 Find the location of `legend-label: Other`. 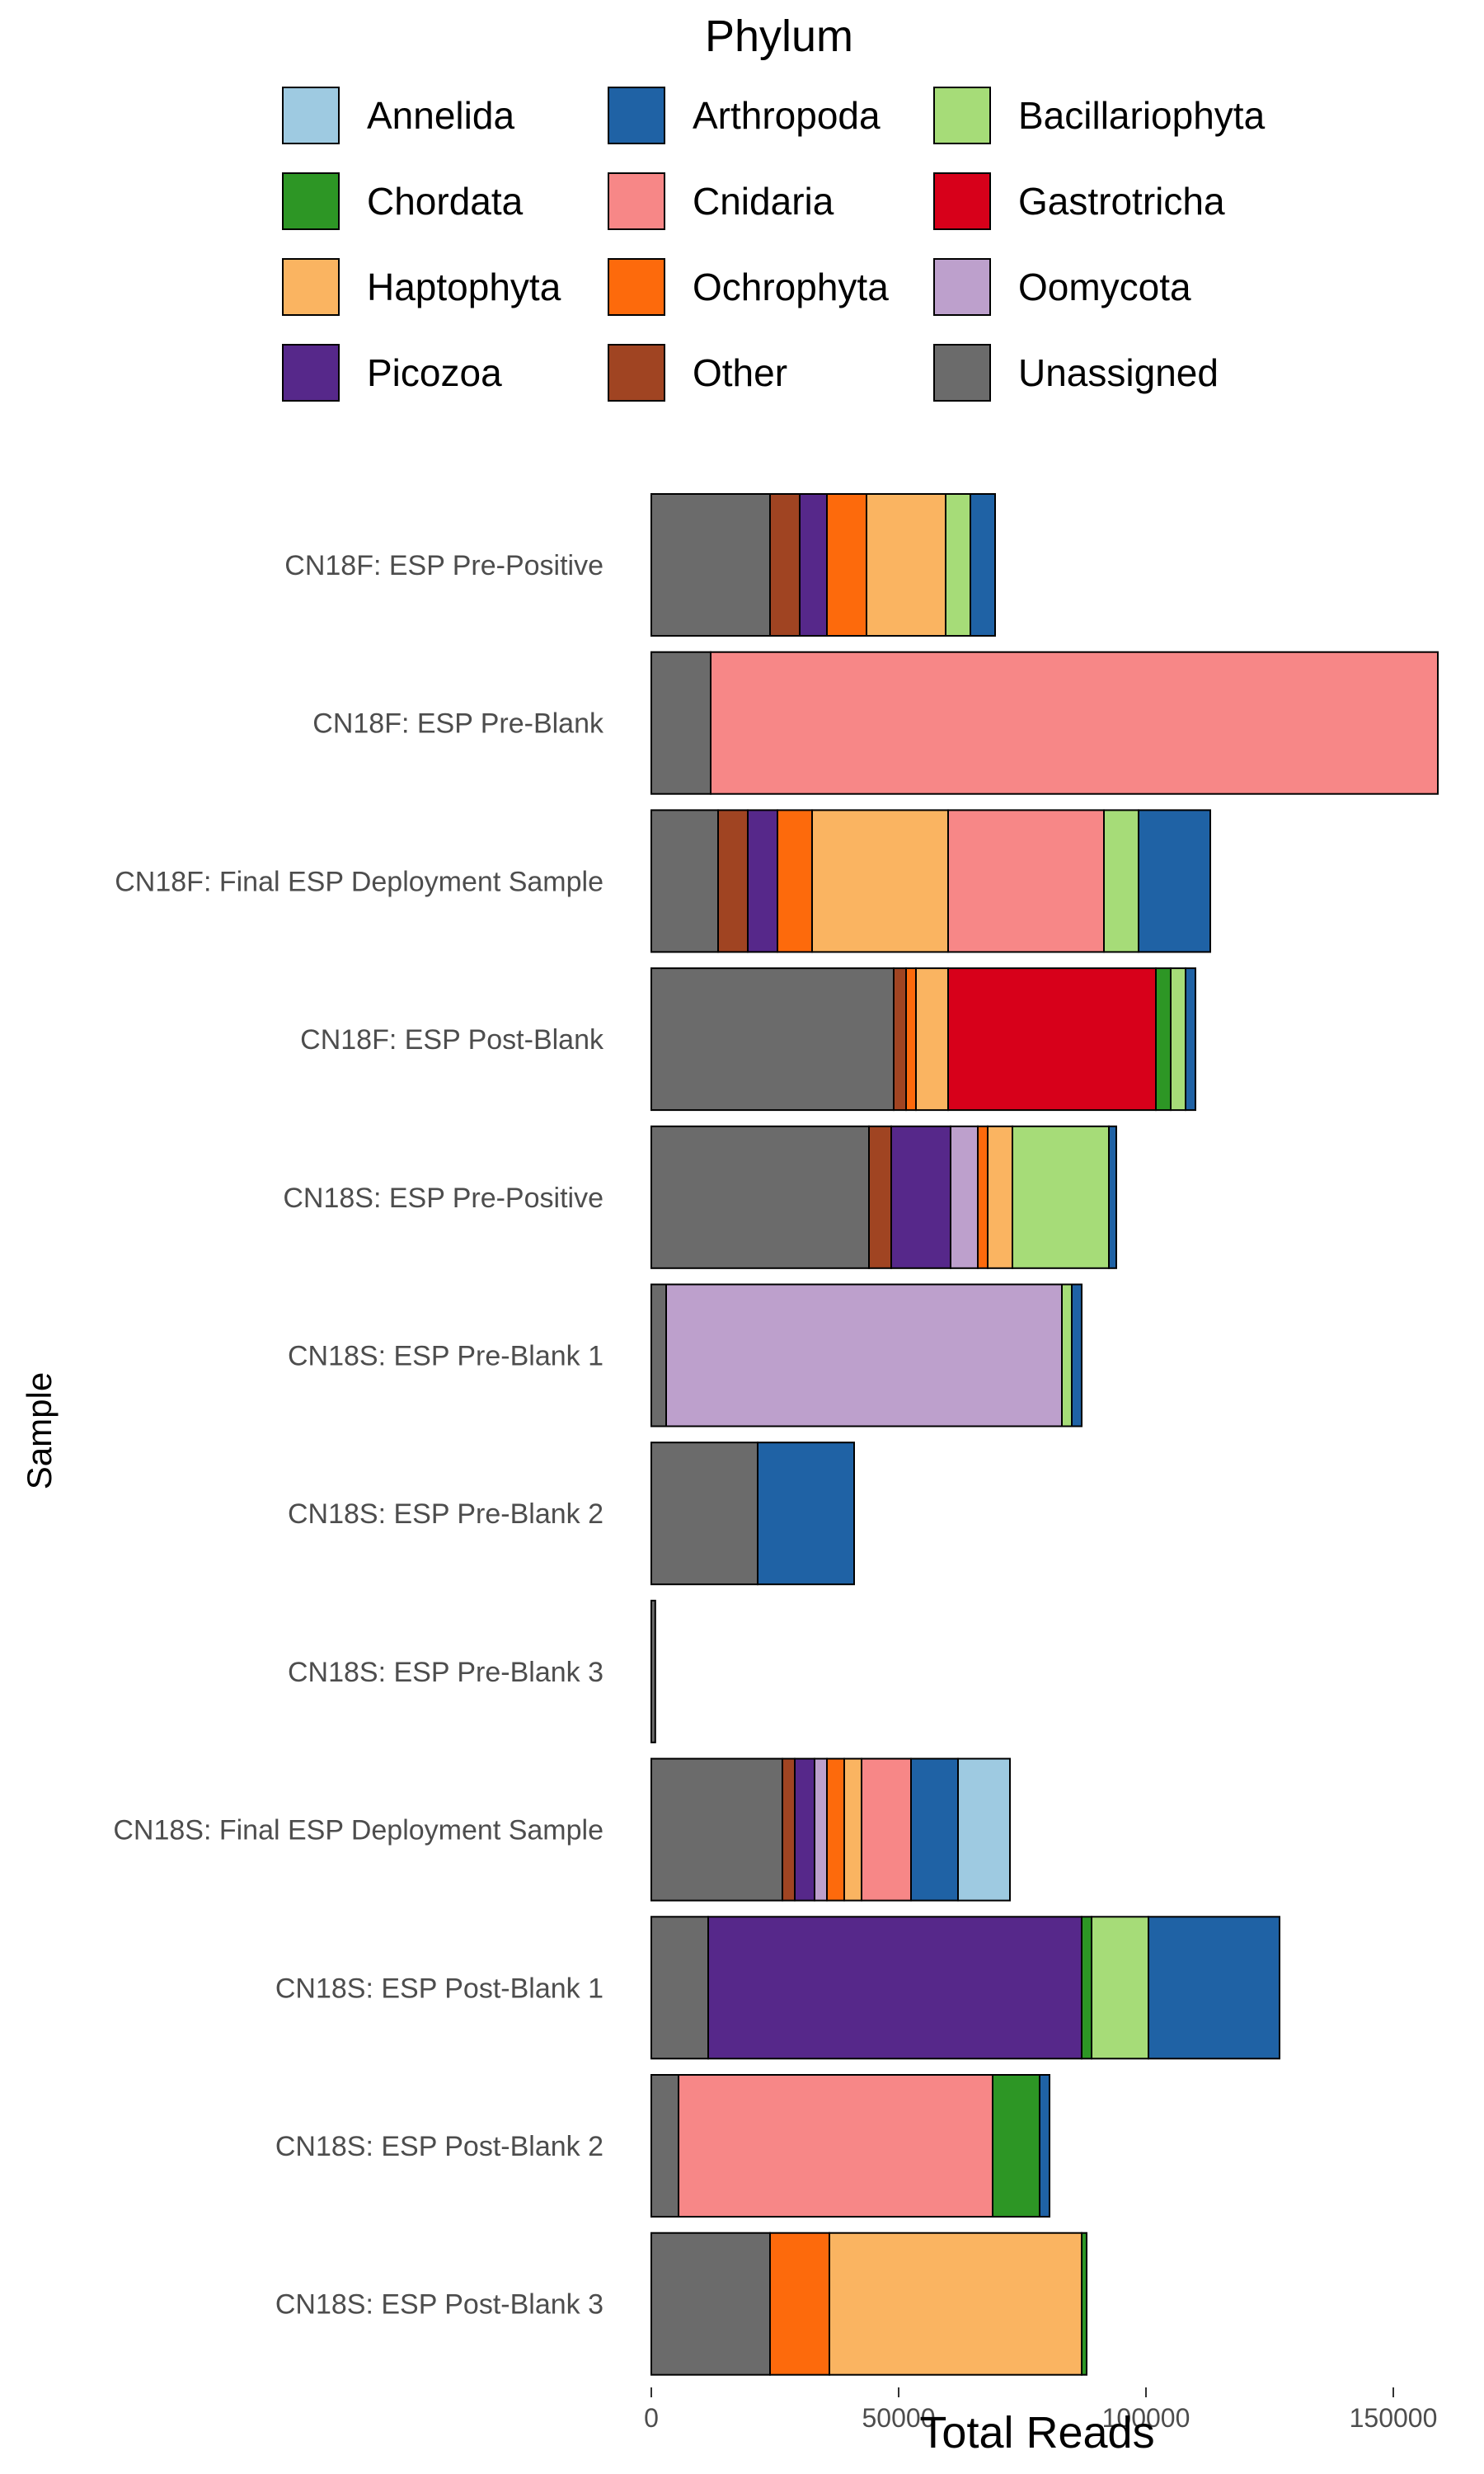

legend-label: Other is located at coordinates (740, 372).